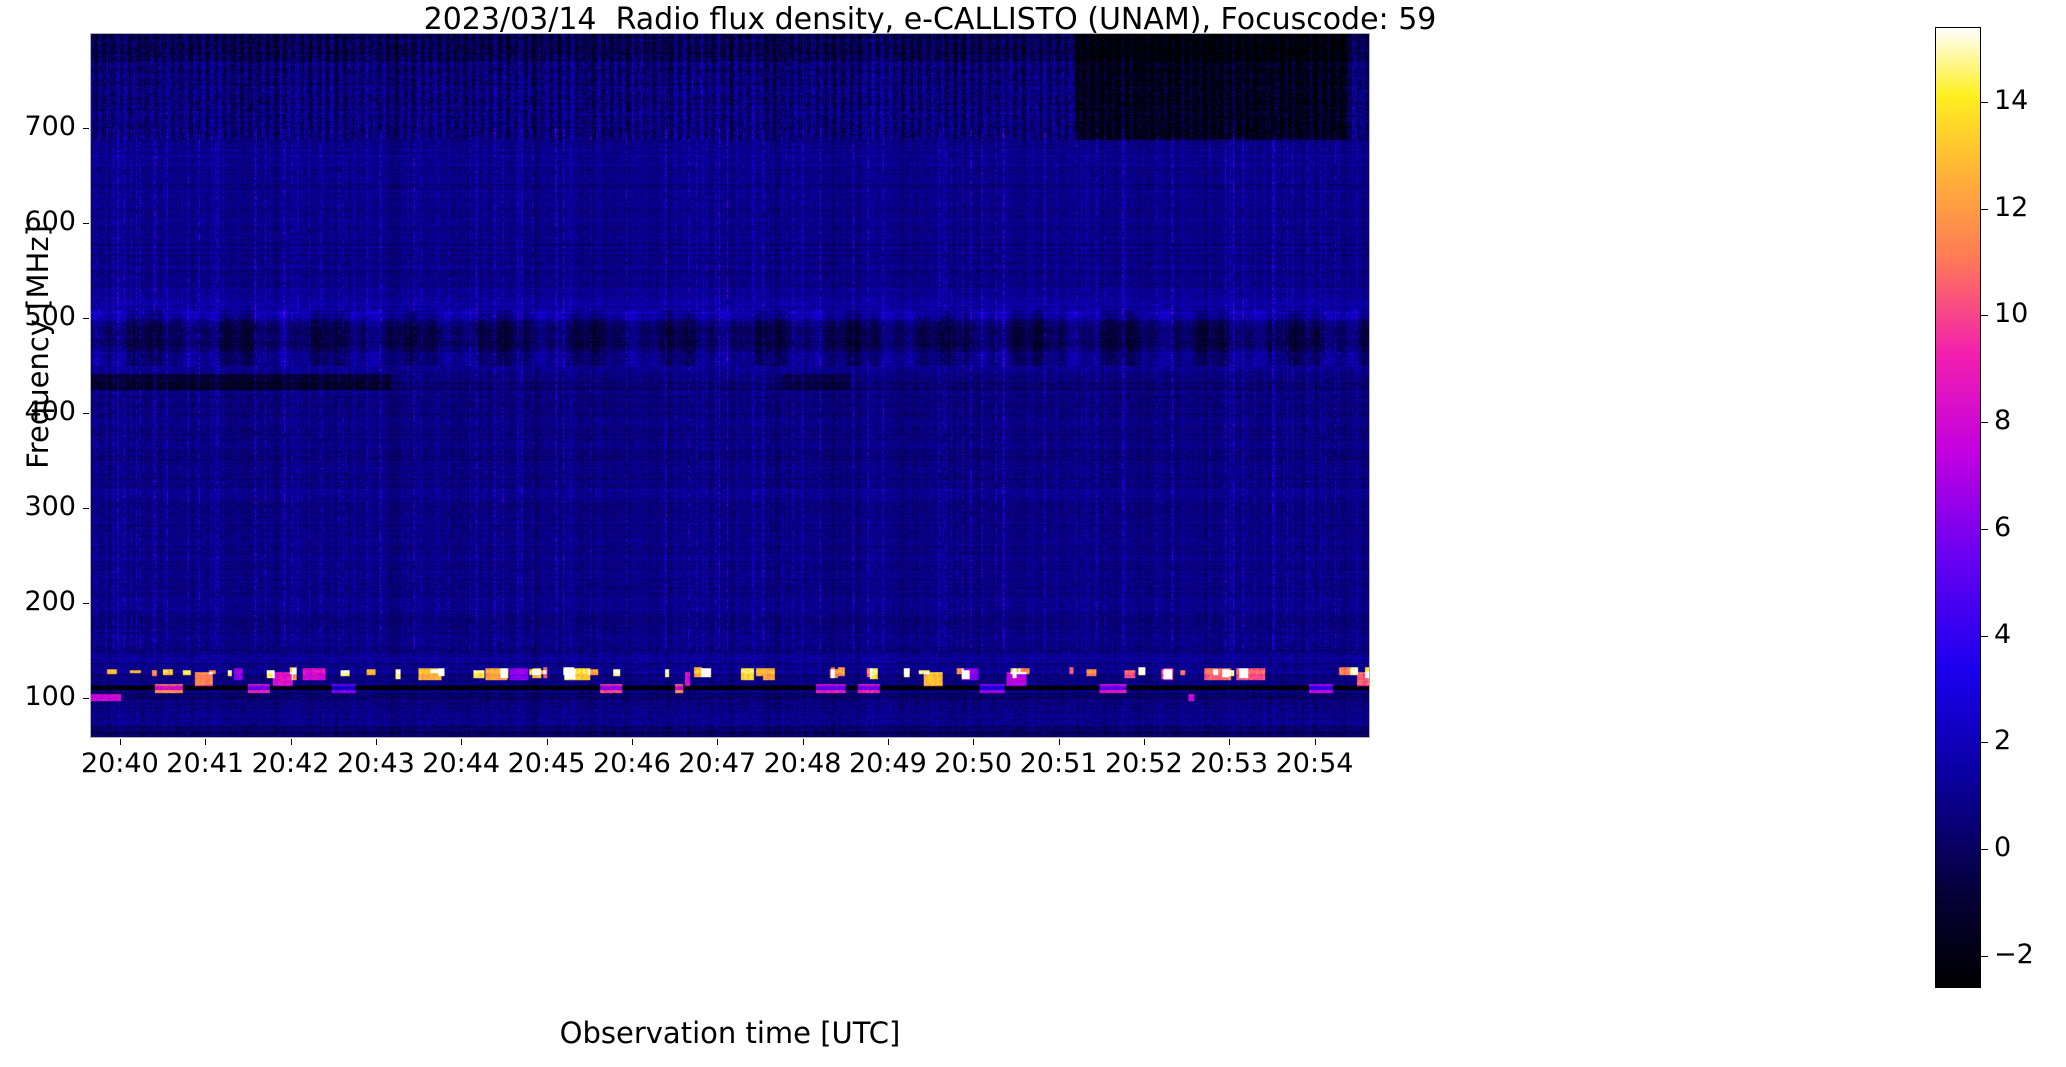 The height and width of the screenshot is (1067, 2066). I want to click on x-tick-label-20-49: 20:49, so click(887, 763).